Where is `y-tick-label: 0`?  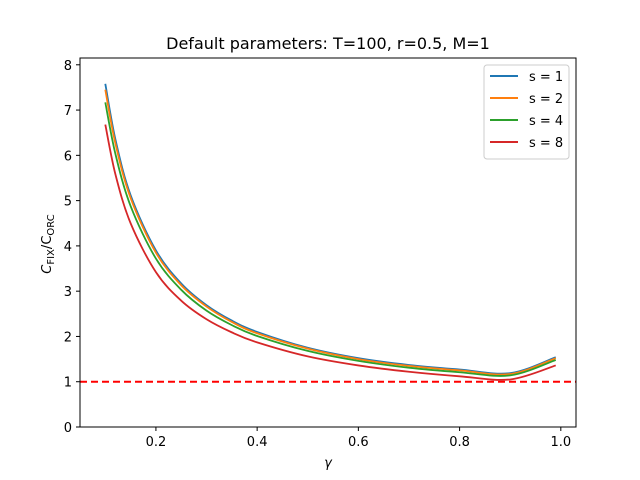
y-tick-label: 0 is located at coordinates (68, 428).